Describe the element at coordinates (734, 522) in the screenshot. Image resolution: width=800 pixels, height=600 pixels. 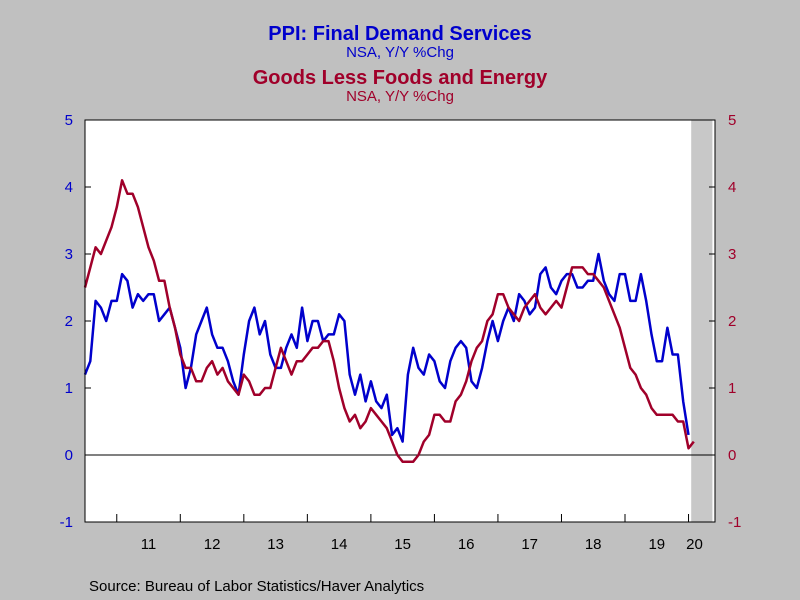
I see `y-tick-right-label: -1` at that location.